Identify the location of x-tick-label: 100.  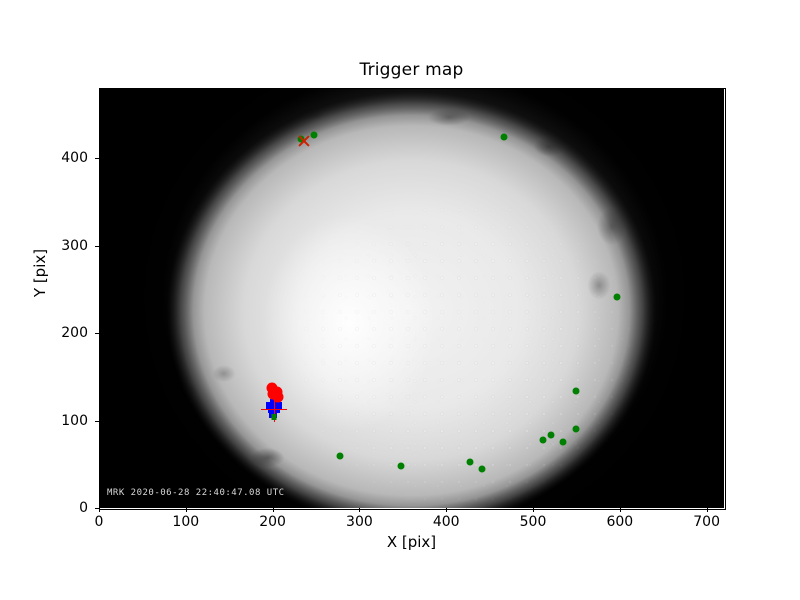
(186, 522).